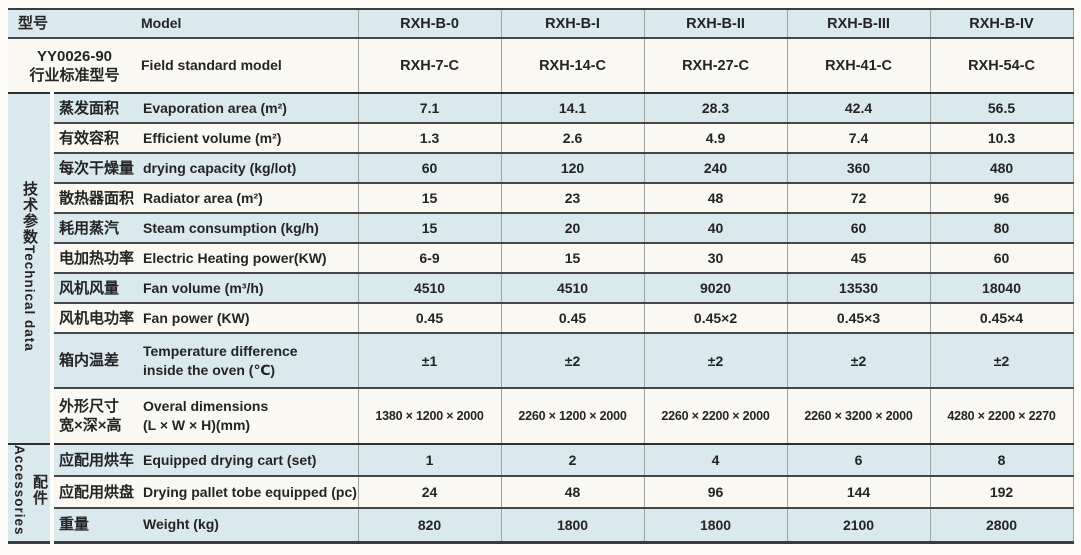  Describe the element at coordinates (858, 318) in the screenshot. I see `cell-value: 0.45×3` at that location.